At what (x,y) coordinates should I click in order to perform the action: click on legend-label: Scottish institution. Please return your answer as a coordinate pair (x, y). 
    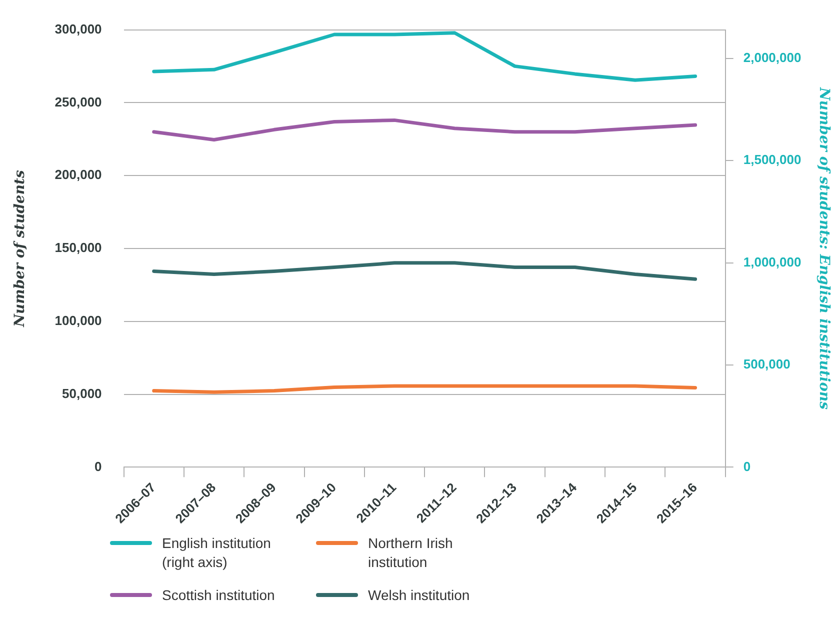
    Looking at the image, I should click on (219, 595).